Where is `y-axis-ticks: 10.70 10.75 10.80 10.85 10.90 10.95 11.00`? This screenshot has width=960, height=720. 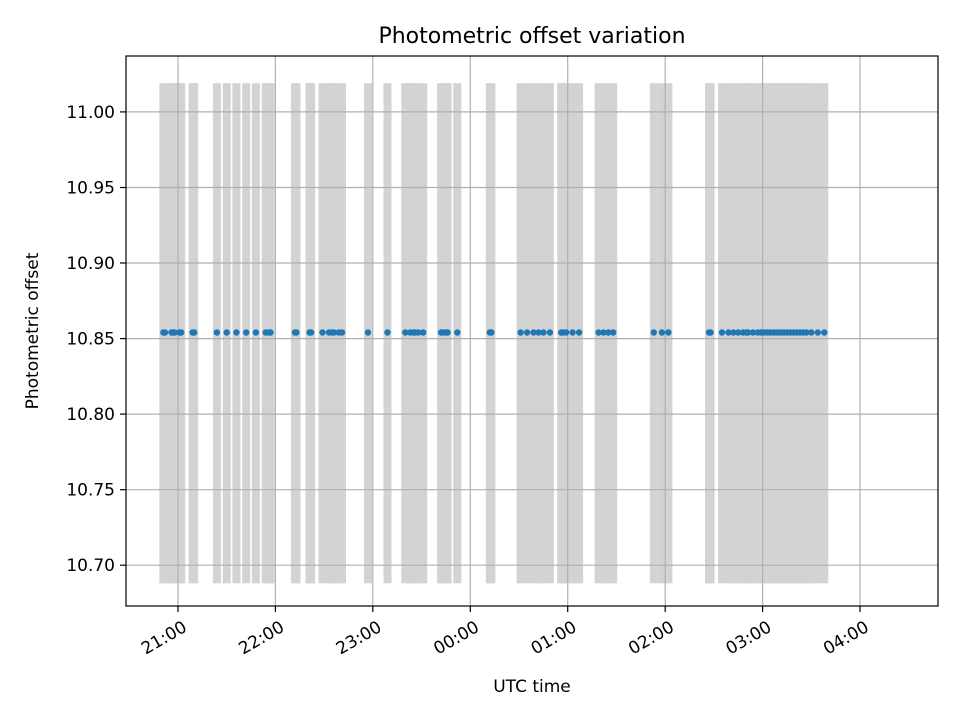
y-axis-ticks: 10.70 10.75 10.80 10.85 10.90 10.95 11.00 is located at coordinates (96, 339).